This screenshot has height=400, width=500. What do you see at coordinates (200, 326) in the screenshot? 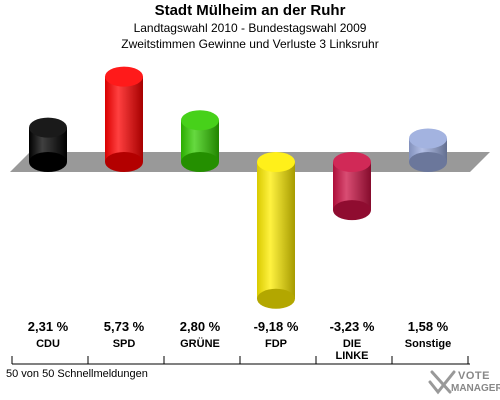
I see `value-label: 2,80 %` at bounding box center [200, 326].